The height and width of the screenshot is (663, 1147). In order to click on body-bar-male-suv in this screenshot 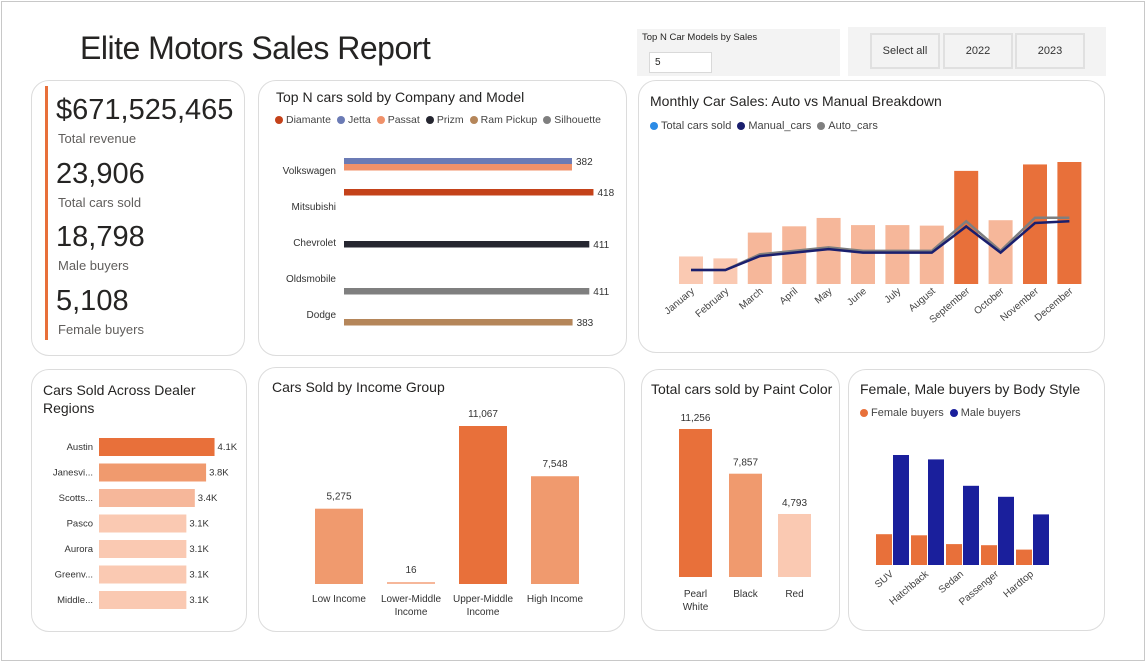, I will do `click(901, 510)`.